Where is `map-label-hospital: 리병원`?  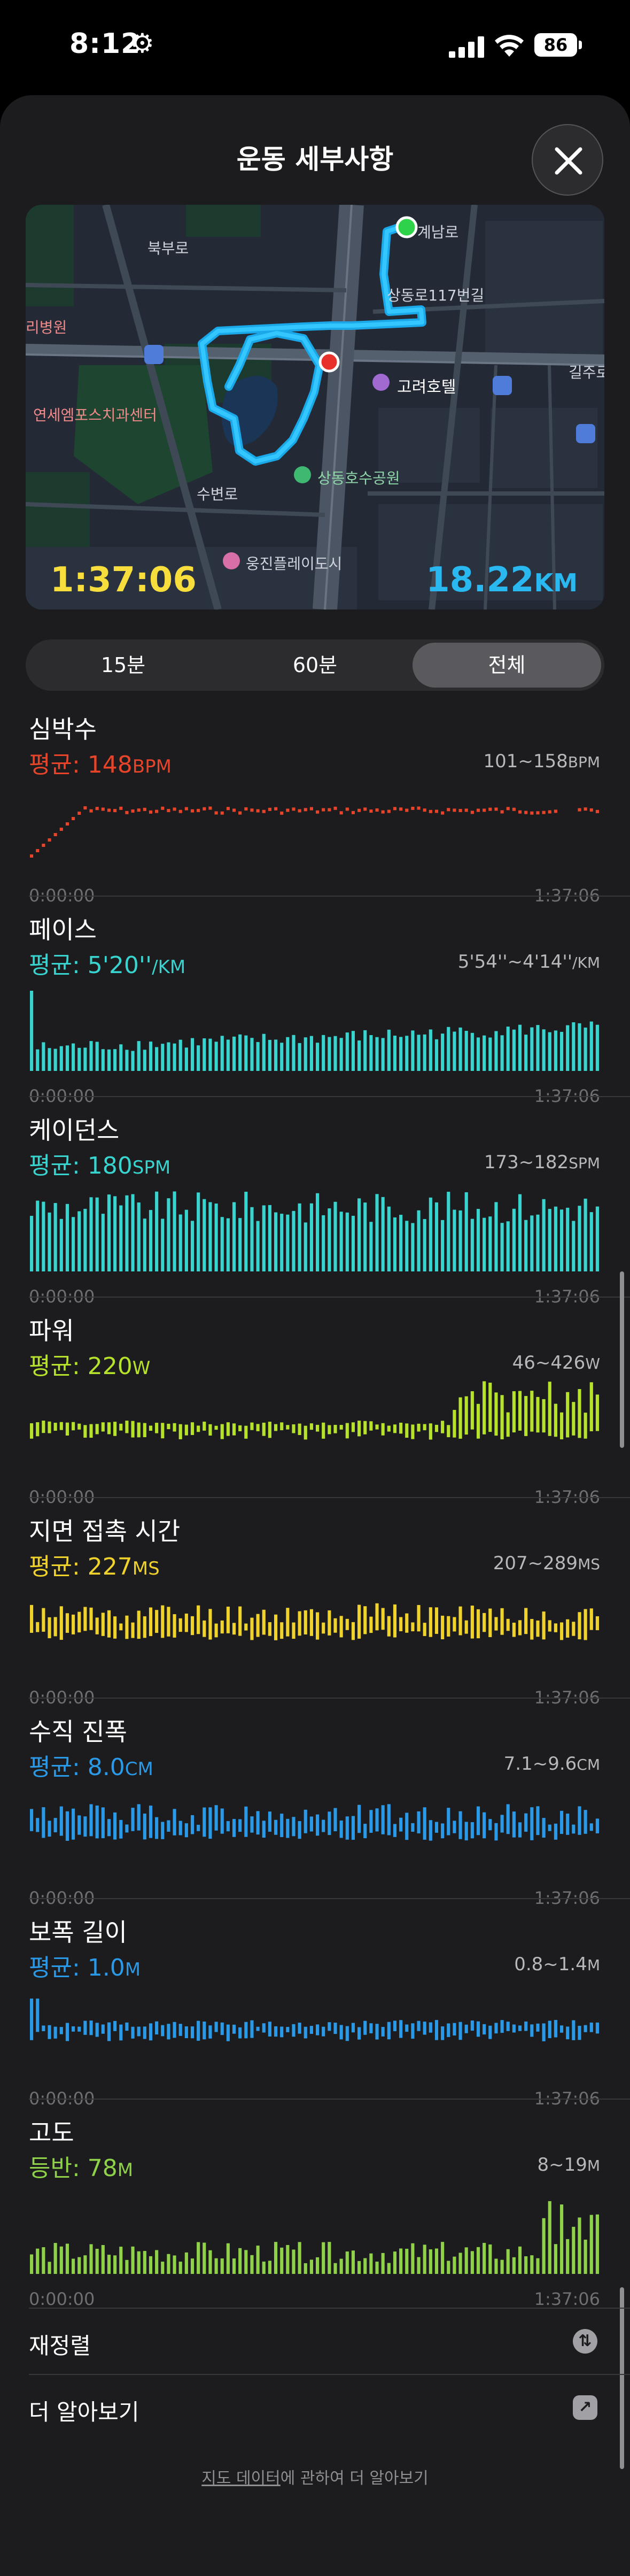 map-label-hospital: 리병원 is located at coordinates (46, 327).